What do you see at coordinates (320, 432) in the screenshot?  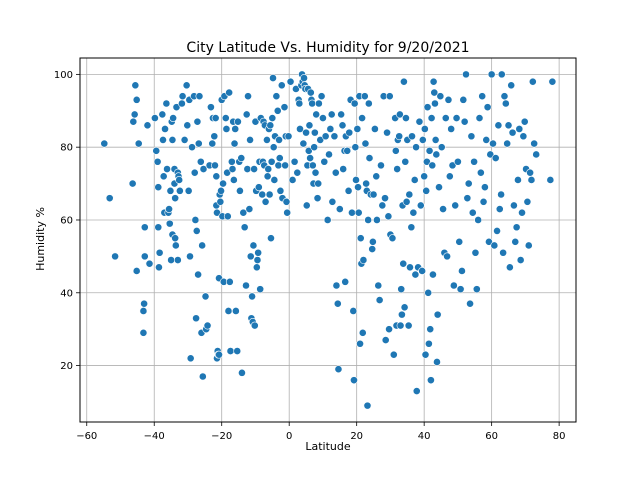 I see `x-axis-ticks: −60 −40 −20 0 20 40 60 80` at bounding box center [320, 432].